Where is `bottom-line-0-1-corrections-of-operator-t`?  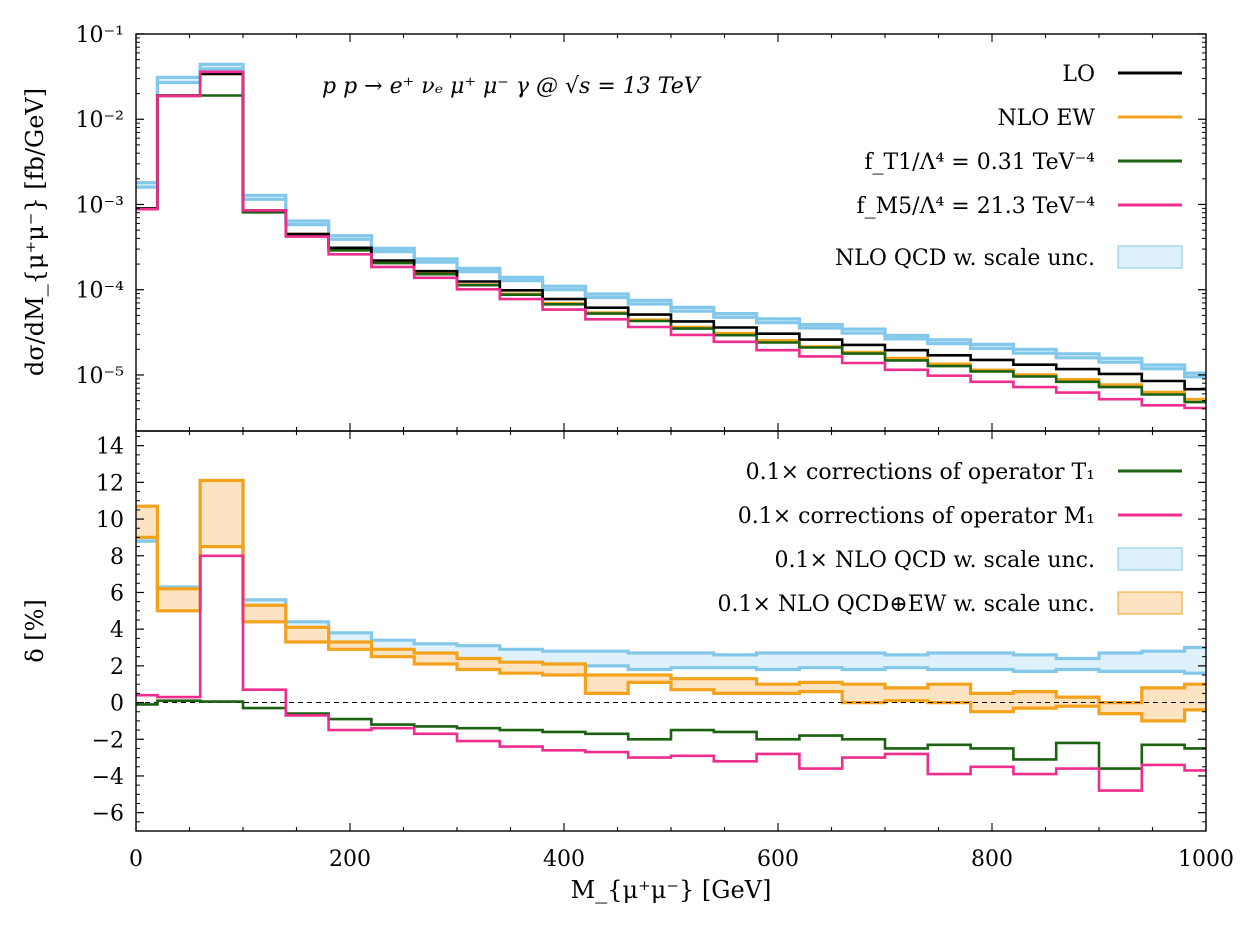
bottom-line-0-1-corrections-of-operator-t is located at coordinates (671, 734).